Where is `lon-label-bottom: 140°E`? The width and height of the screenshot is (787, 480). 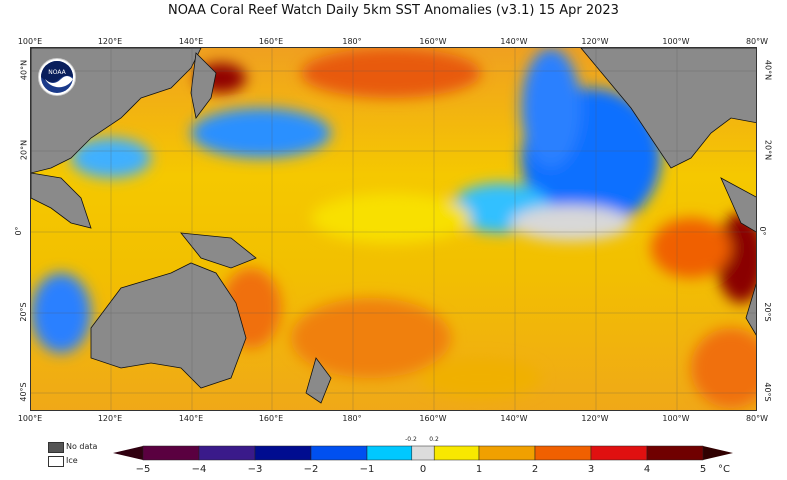 lon-label-bottom: 140°E is located at coordinates (191, 418).